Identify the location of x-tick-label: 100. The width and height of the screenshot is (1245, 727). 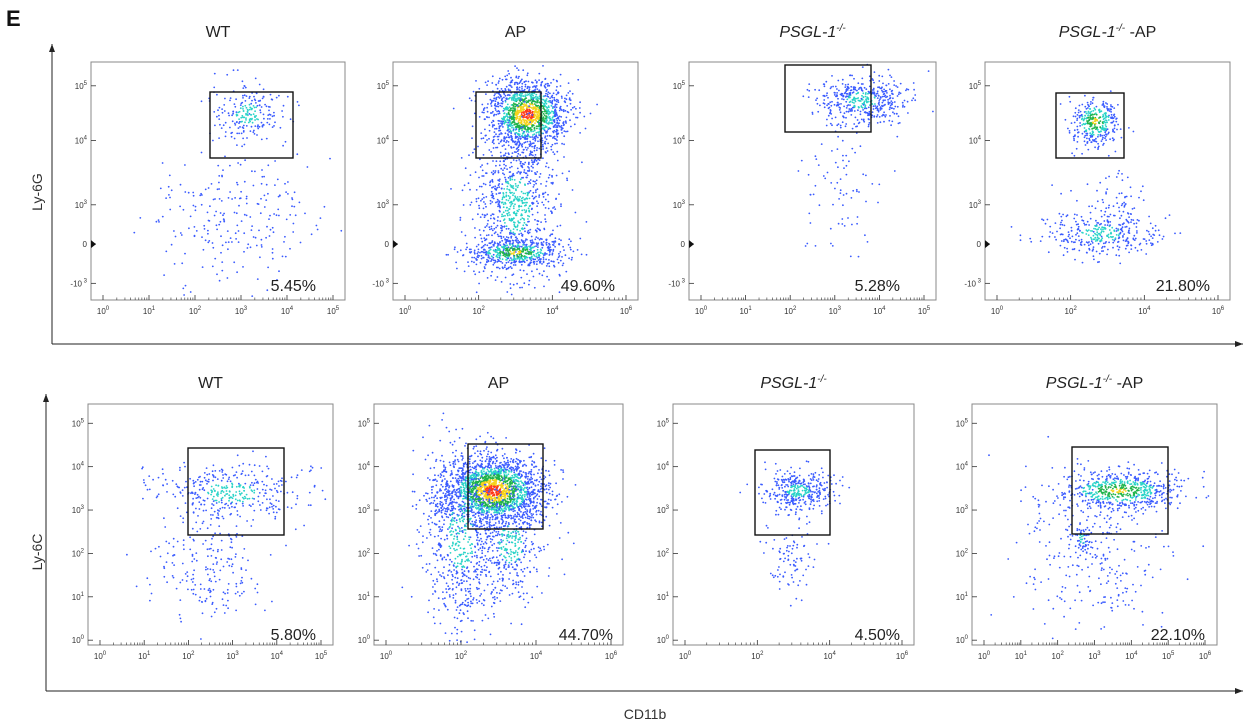
(997, 311).